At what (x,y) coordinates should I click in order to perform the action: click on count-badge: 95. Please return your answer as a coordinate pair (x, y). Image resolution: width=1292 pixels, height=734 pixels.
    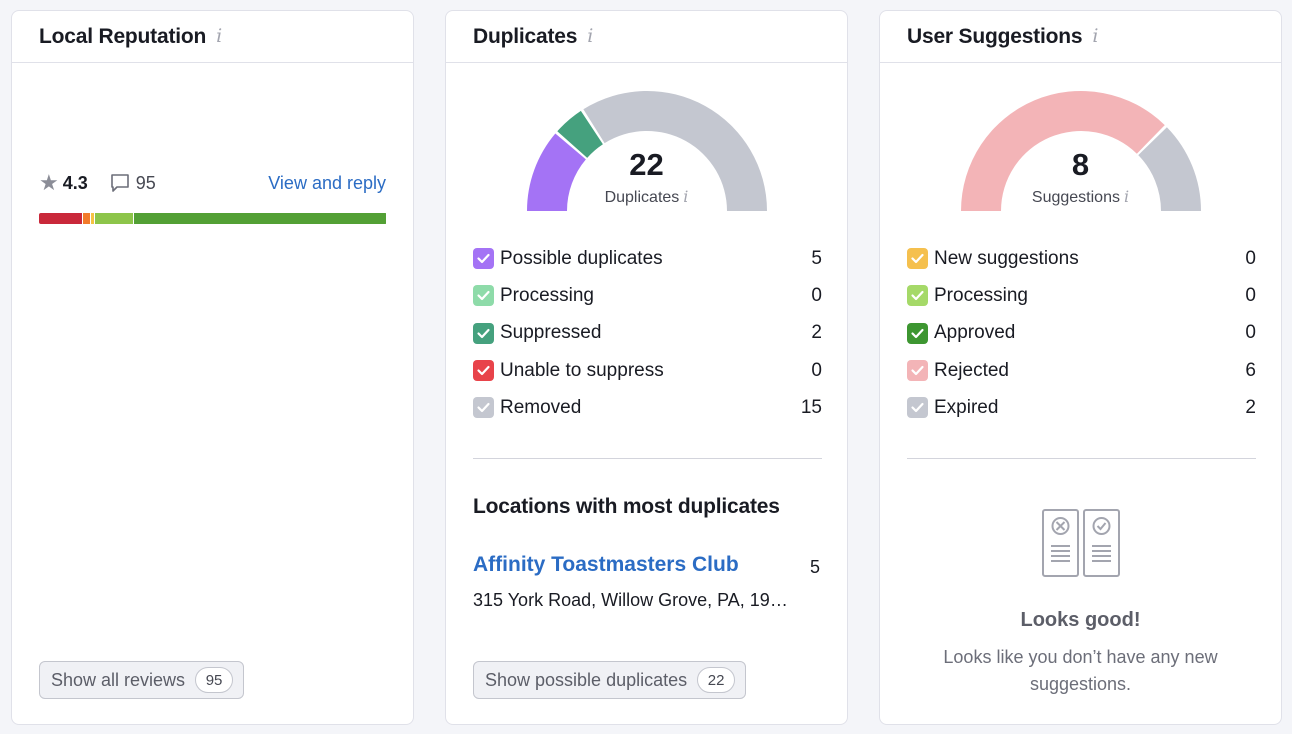
    Looking at the image, I should click on (214, 680).